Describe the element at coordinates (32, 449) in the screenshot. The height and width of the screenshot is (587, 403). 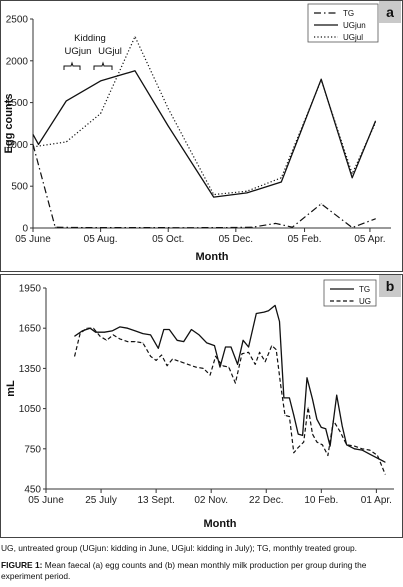
I see `y-tick-label: 750` at that location.